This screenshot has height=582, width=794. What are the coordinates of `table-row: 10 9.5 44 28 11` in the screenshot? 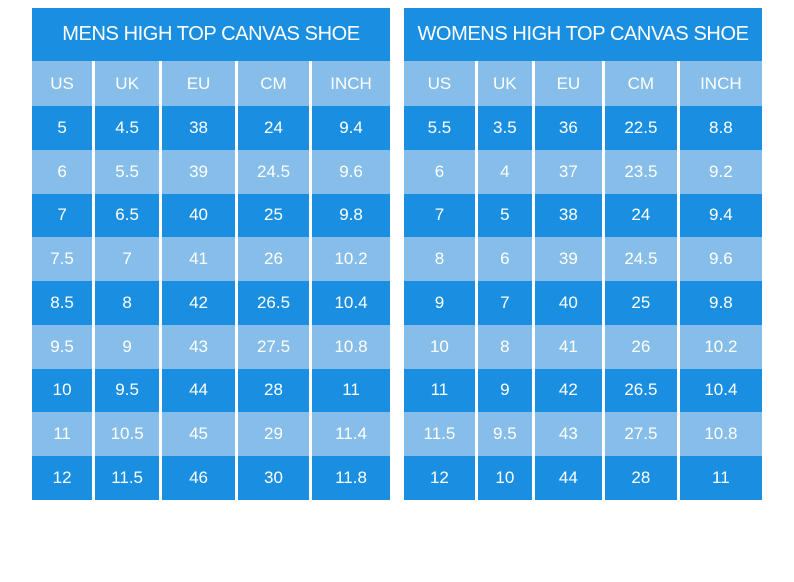 It's located at (211, 390).